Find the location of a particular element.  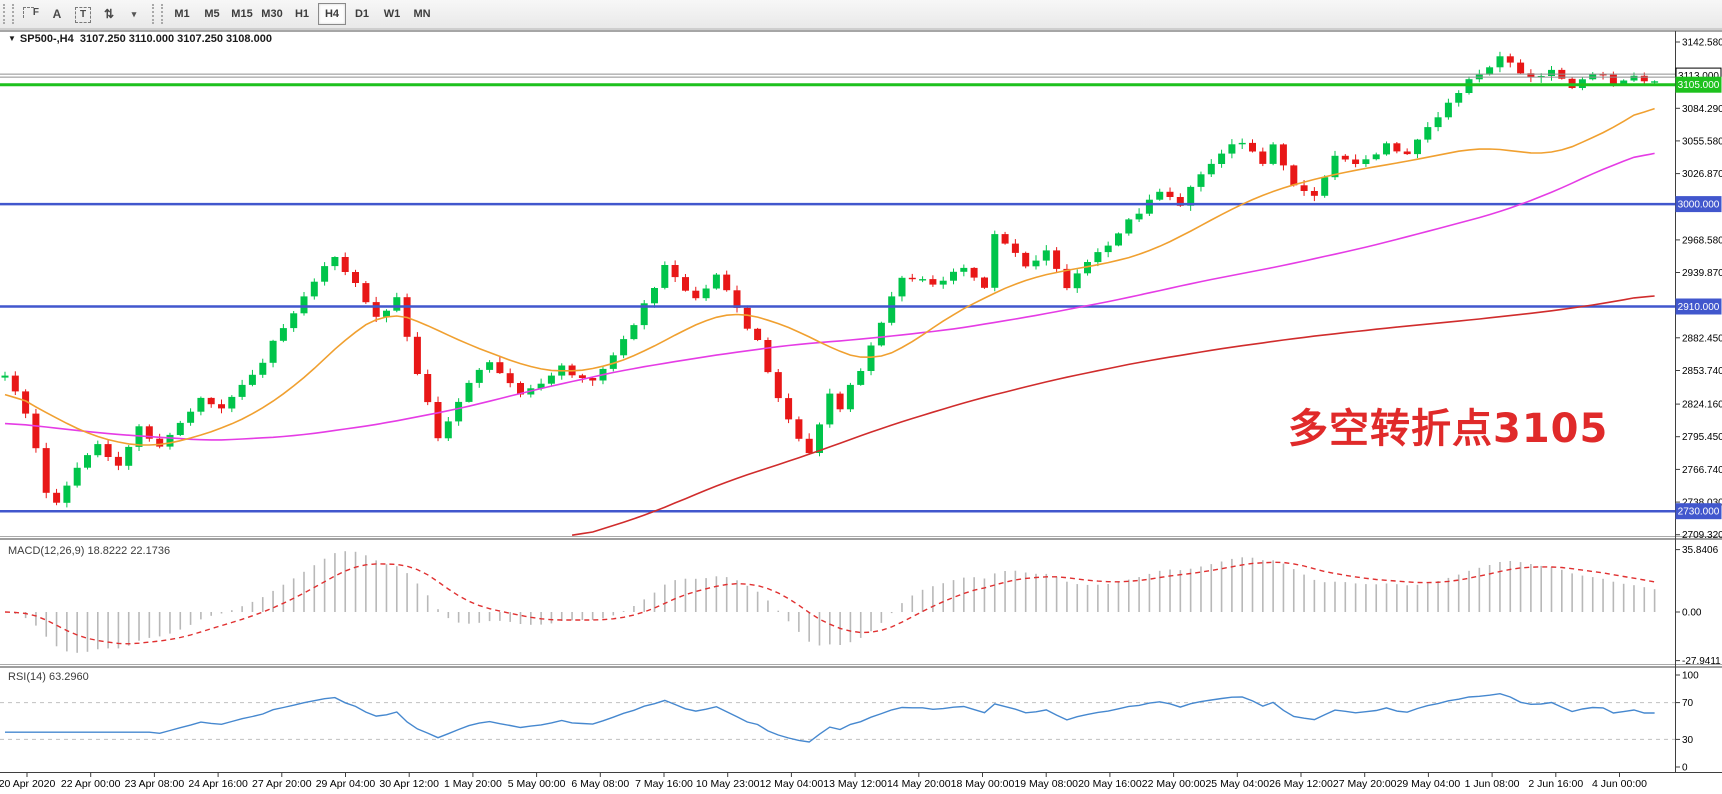

rsi-axis-labels: 100 70 30 0 is located at coordinates (1687, 722).